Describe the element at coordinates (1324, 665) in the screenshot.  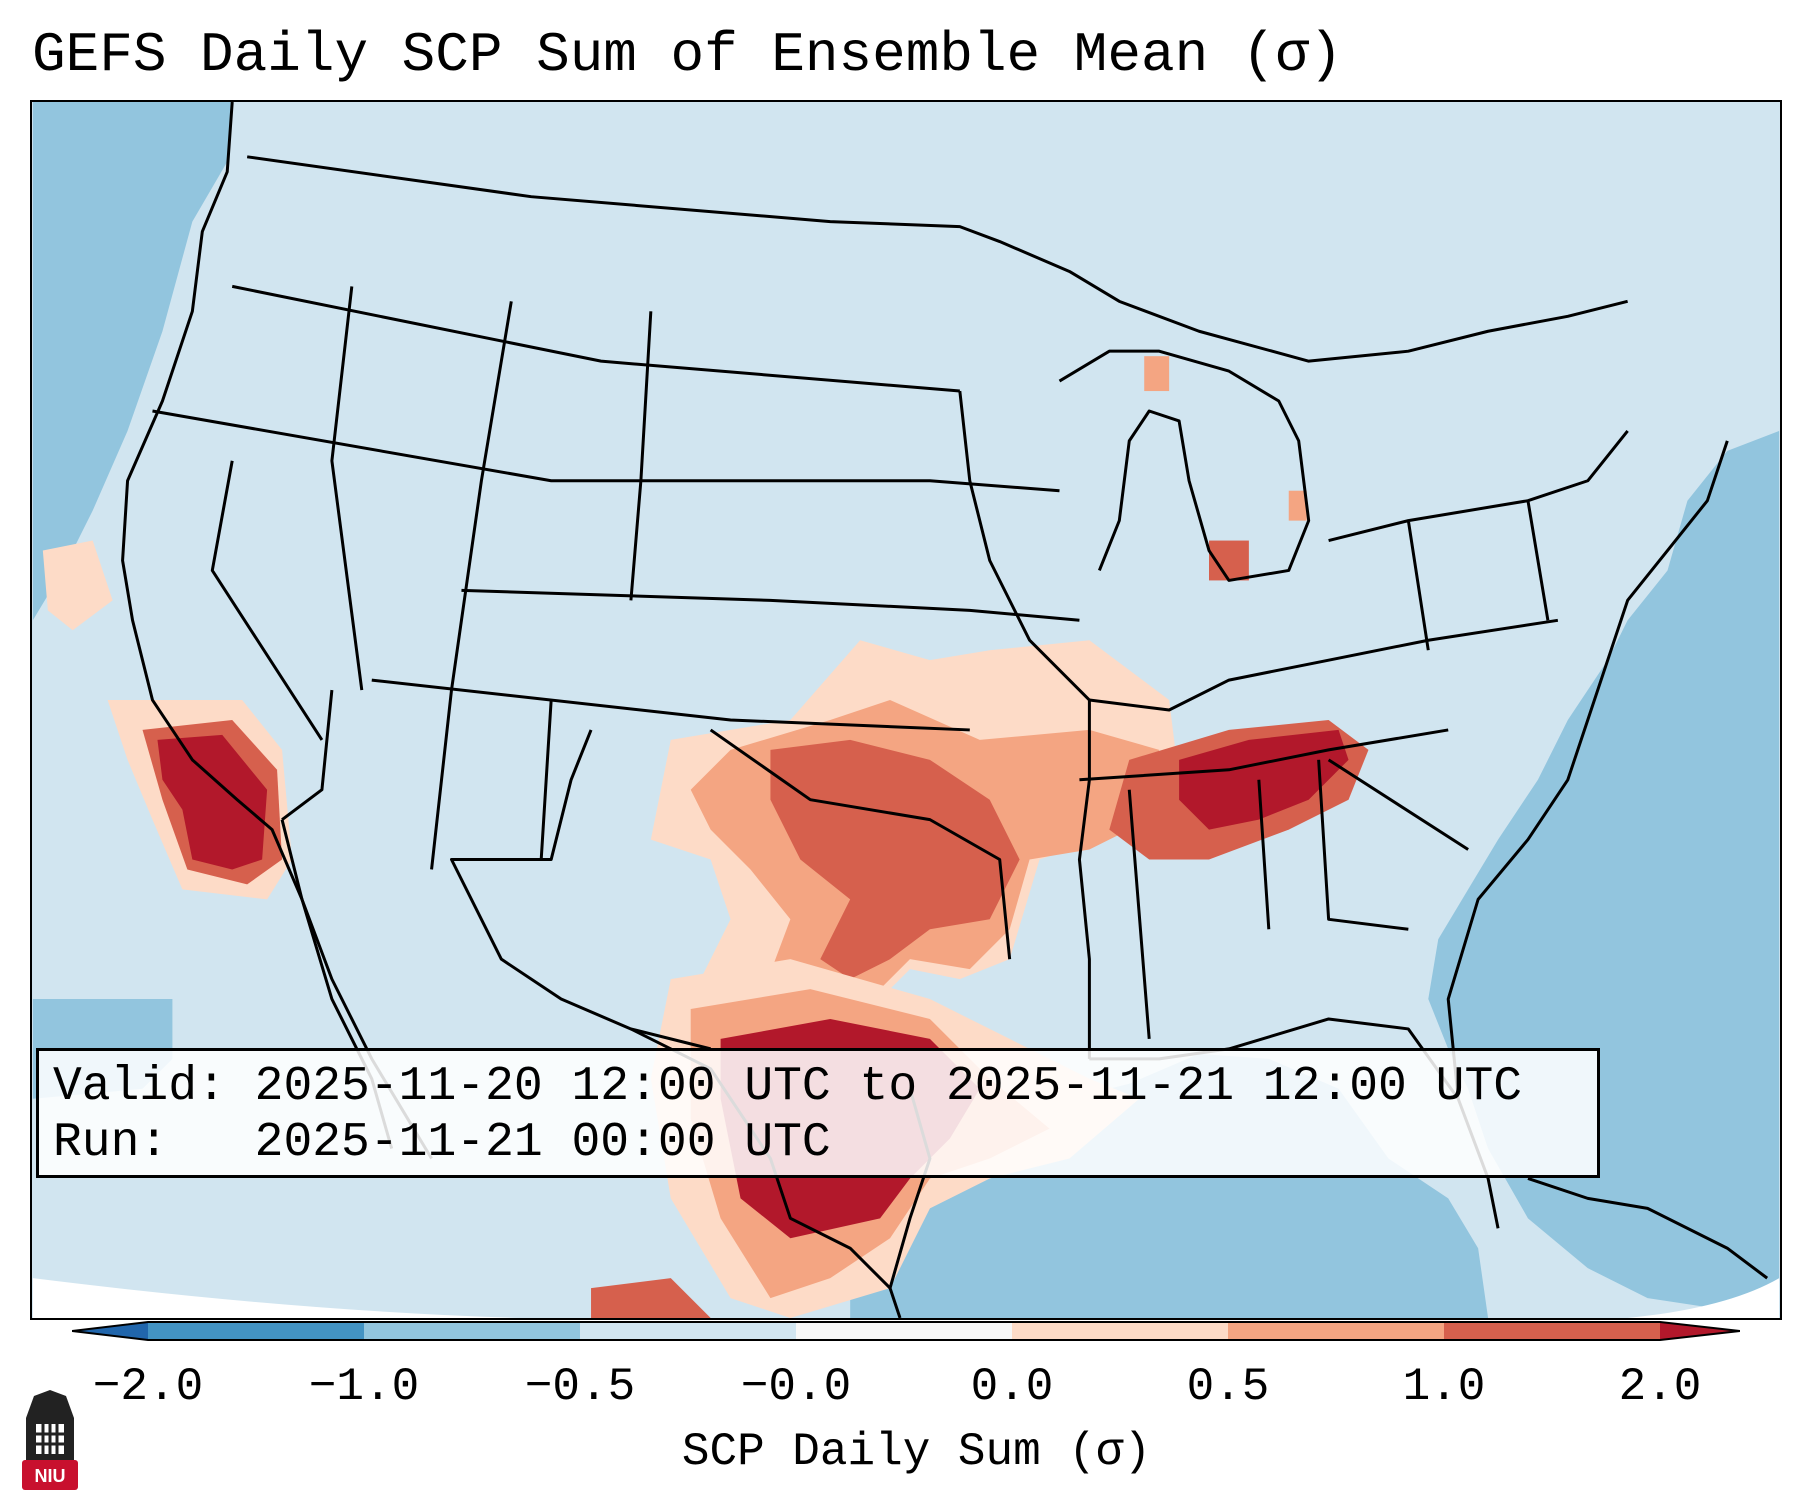
I see `ohio-valley` at that location.